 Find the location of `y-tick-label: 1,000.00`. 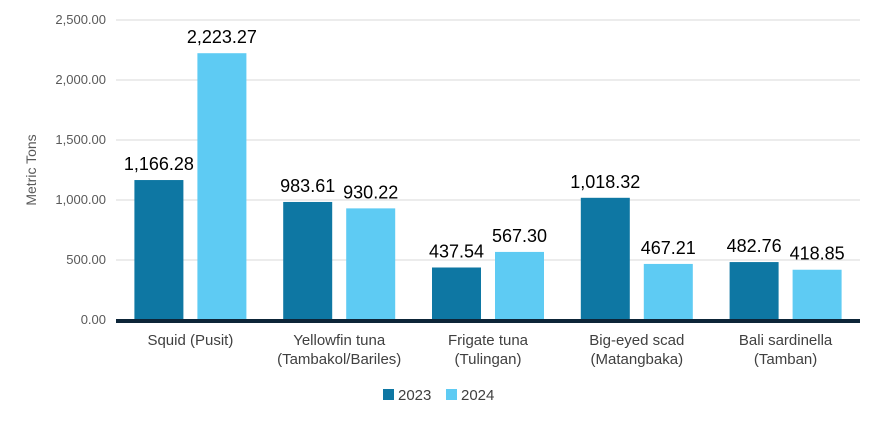

y-tick-label: 1,000.00 is located at coordinates (80, 199).